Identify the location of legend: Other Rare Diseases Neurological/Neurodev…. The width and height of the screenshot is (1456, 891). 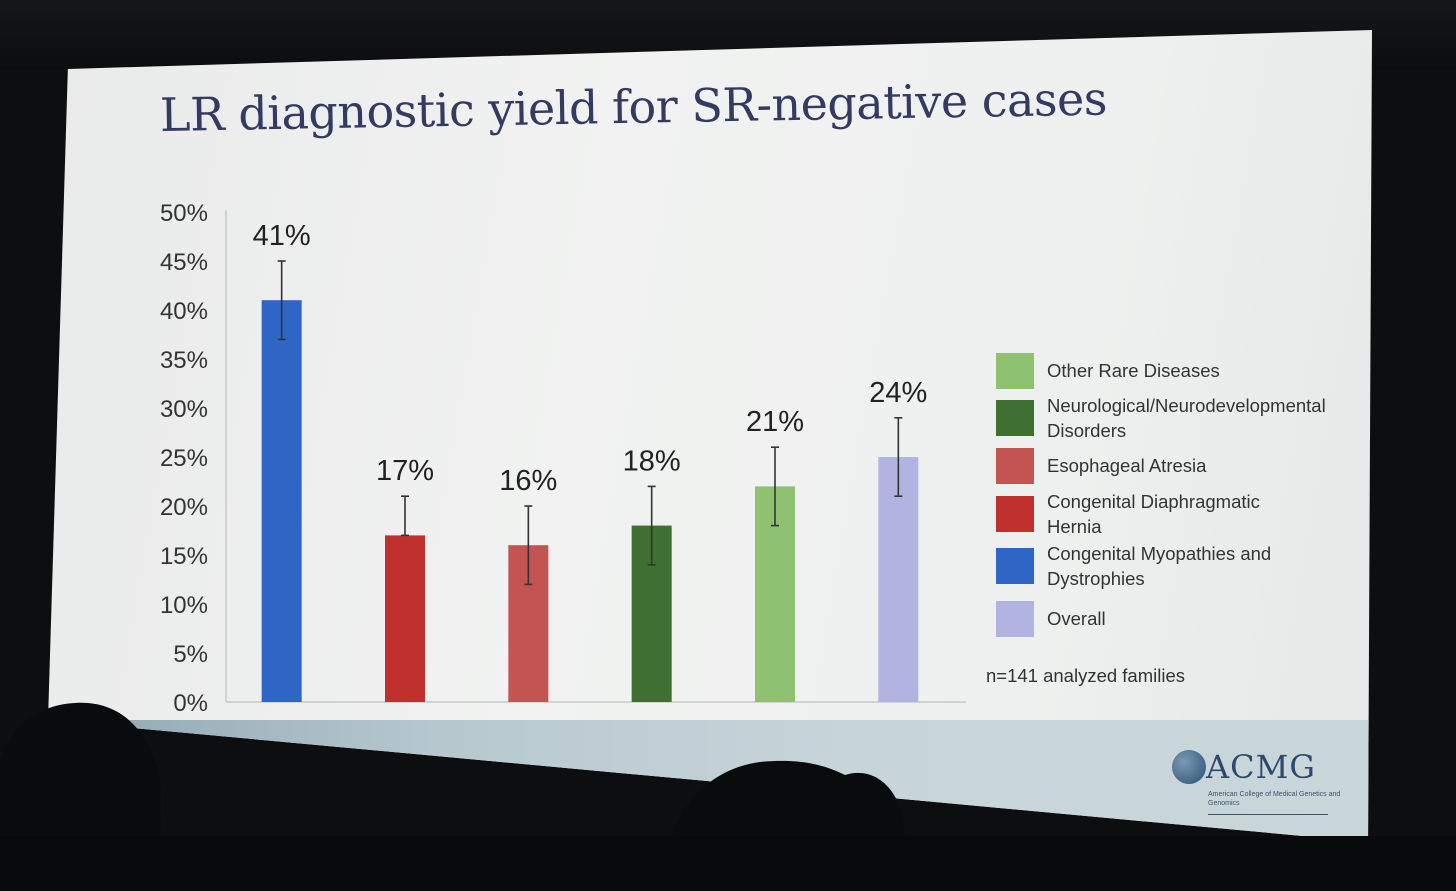
(1161, 495).